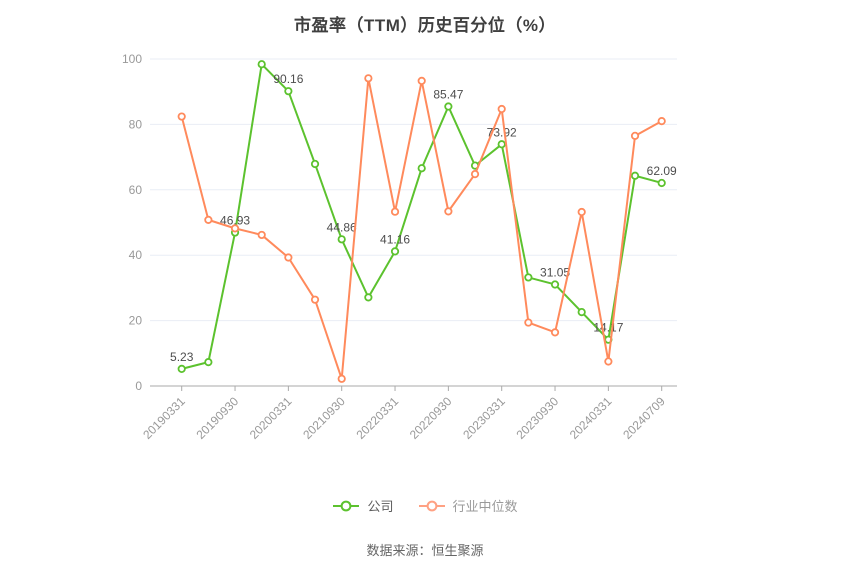  What do you see at coordinates (132, 59) in the screenshot?
I see `y-tick-label: 100` at bounding box center [132, 59].